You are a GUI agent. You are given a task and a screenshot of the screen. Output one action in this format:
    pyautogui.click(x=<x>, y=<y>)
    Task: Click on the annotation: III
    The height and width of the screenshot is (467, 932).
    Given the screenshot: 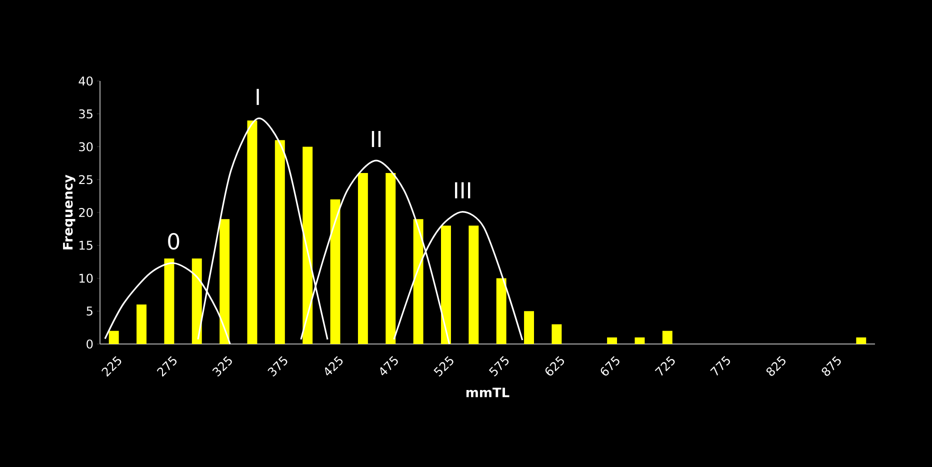 What is the action you would take?
    pyautogui.click(x=462, y=190)
    